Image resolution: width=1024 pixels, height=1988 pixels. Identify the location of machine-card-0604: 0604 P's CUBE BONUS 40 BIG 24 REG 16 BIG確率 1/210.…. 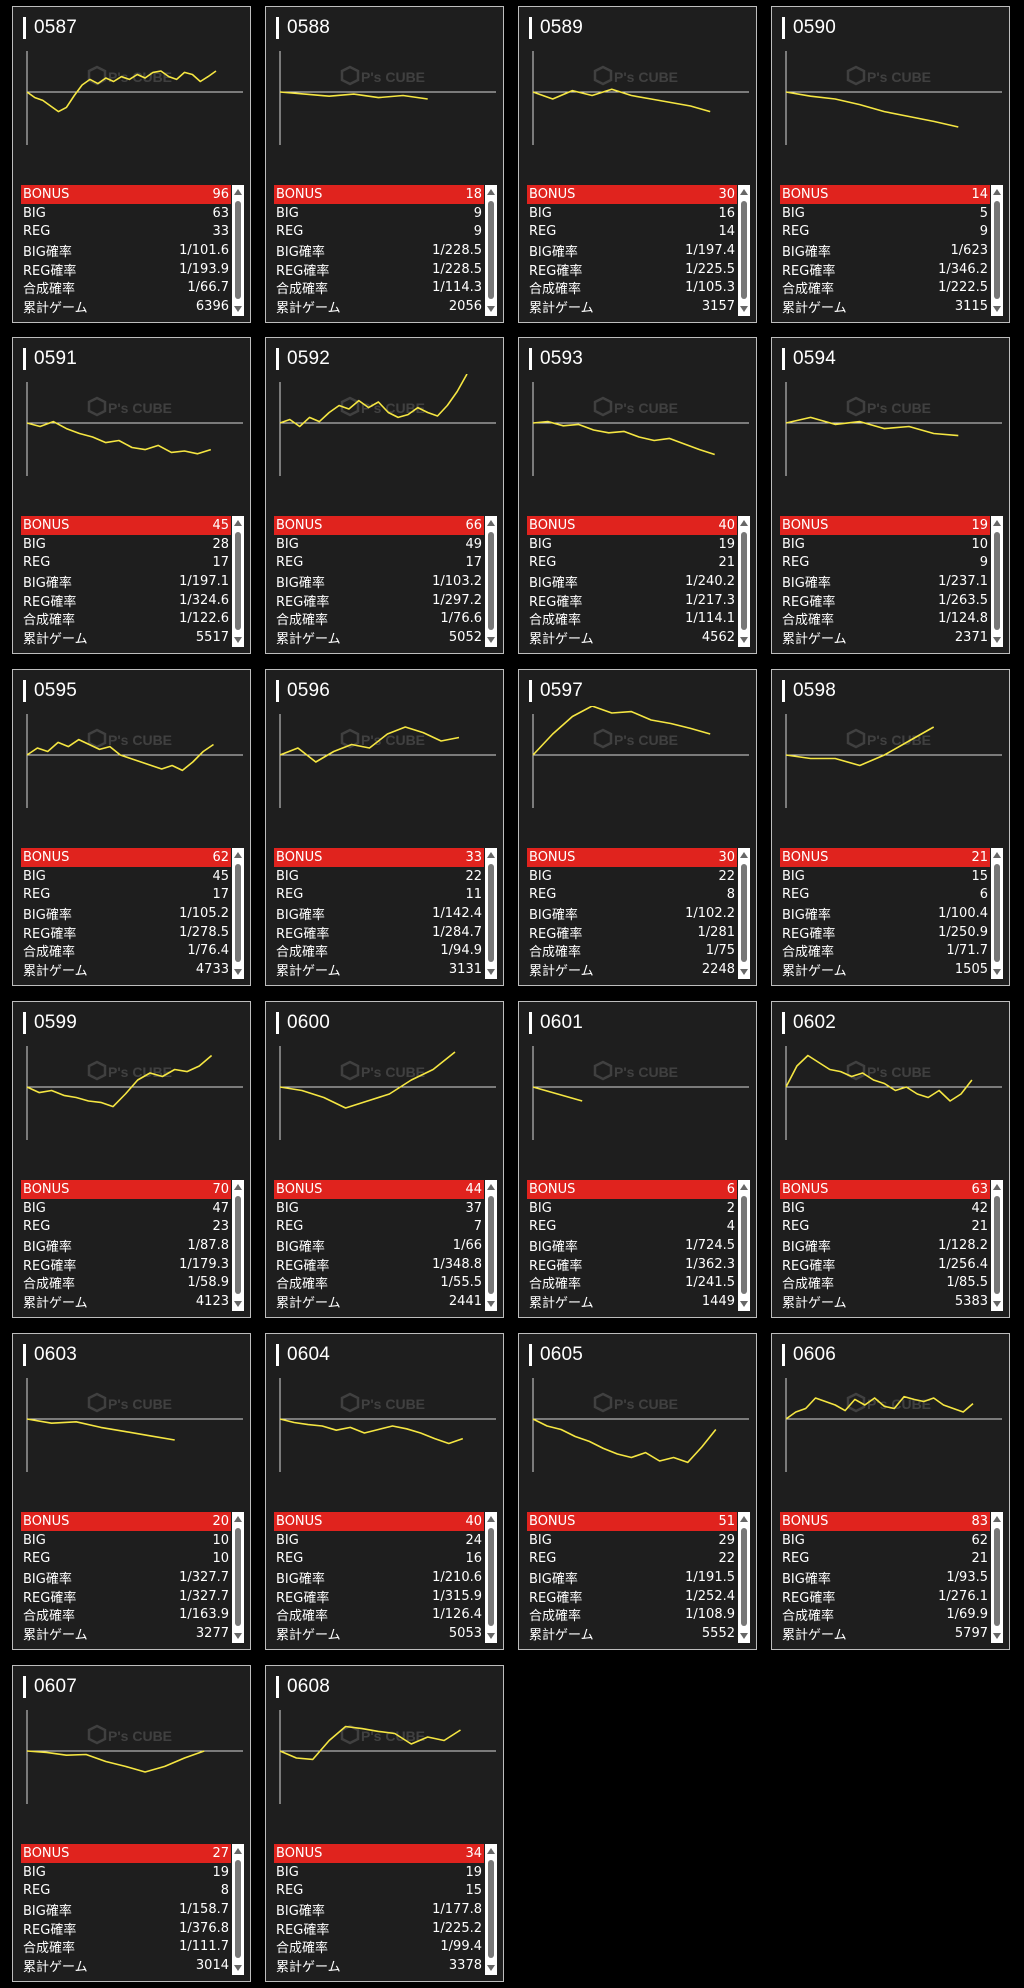
(384, 1491).